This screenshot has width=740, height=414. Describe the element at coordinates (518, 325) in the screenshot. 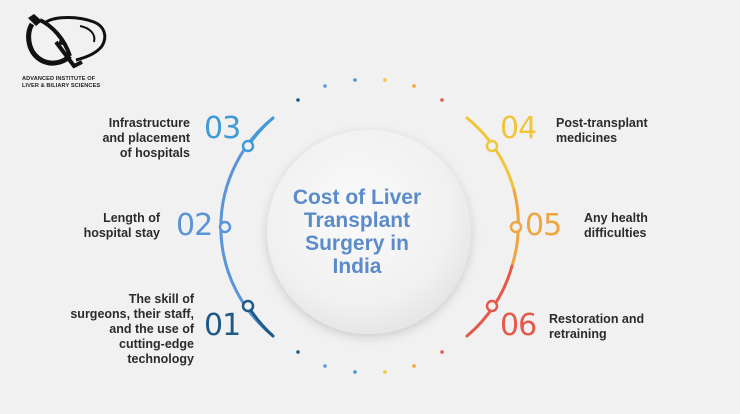

I see `factor-number-06: 06` at that location.